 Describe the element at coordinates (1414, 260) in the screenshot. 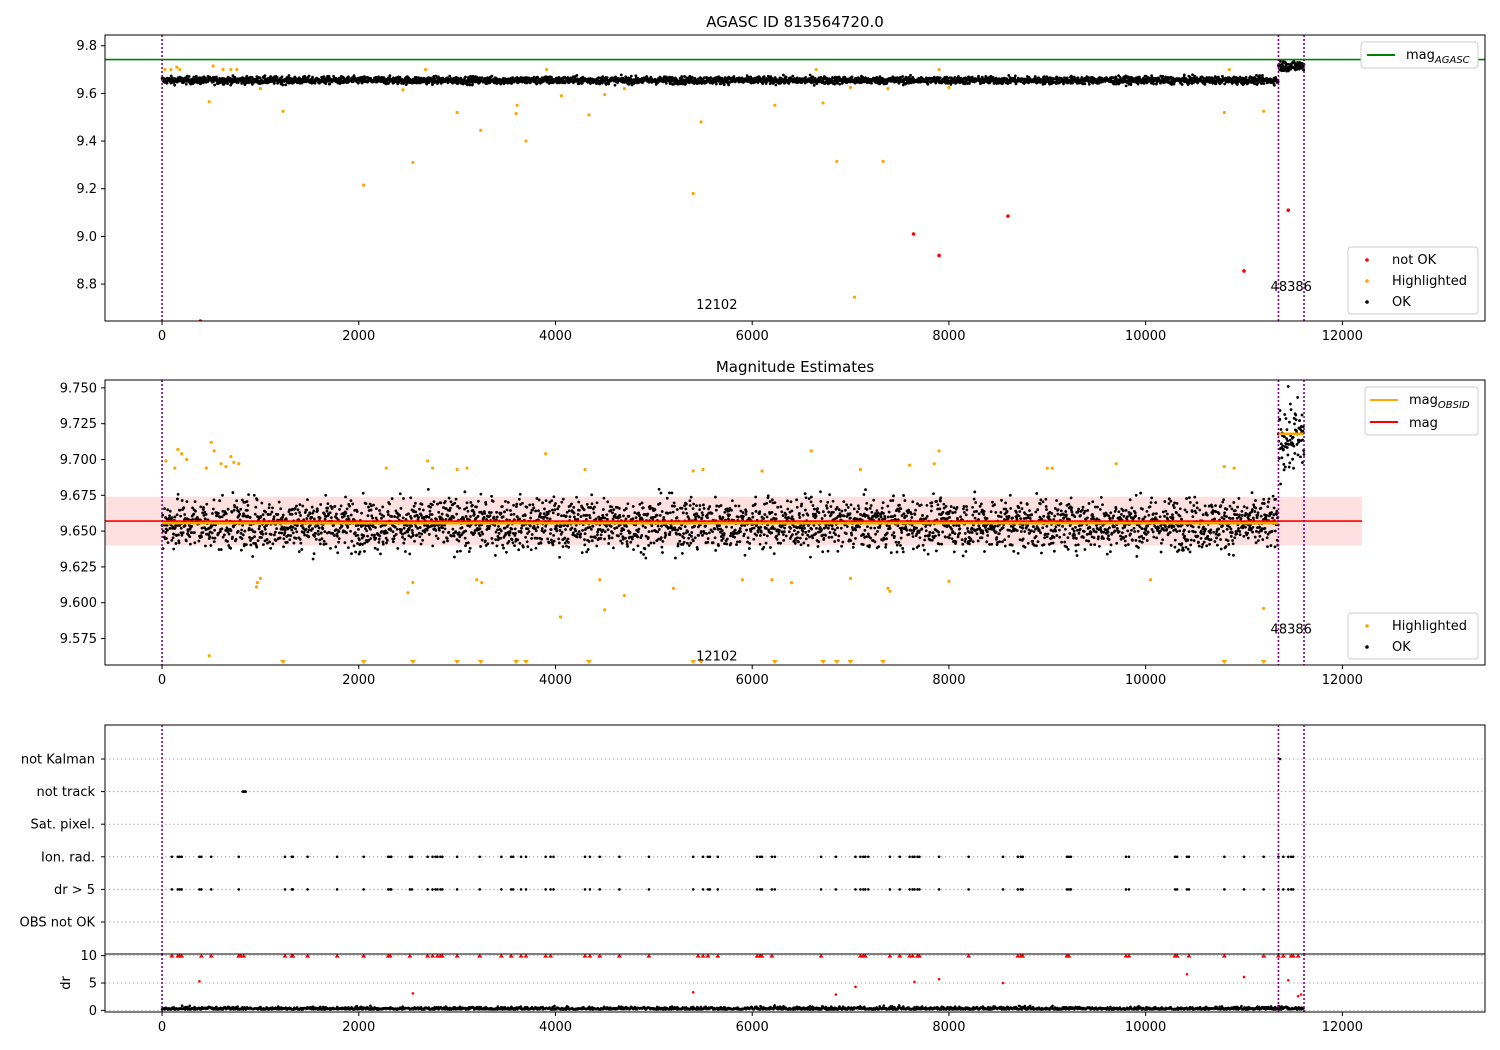

I see `legend-not-ok: not OK` at that location.